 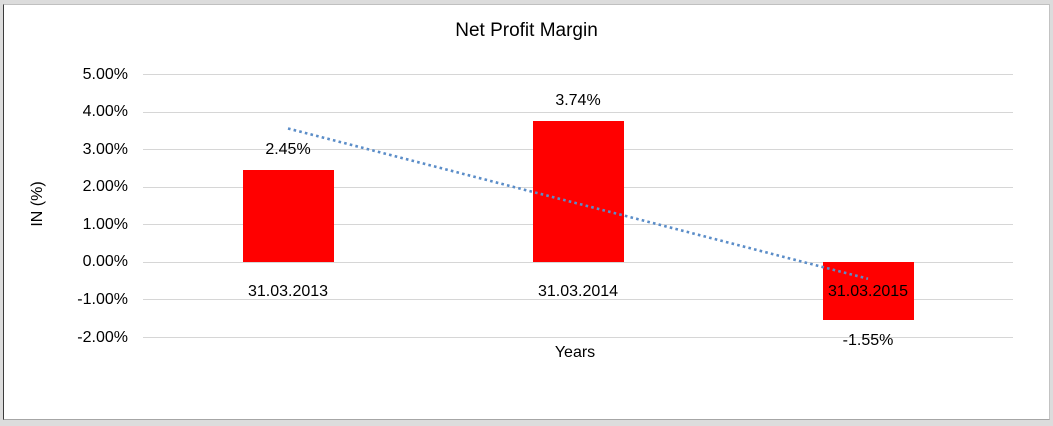 I want to click on y-axis-tick-label: 5.00%, so click(x=105, y=74).